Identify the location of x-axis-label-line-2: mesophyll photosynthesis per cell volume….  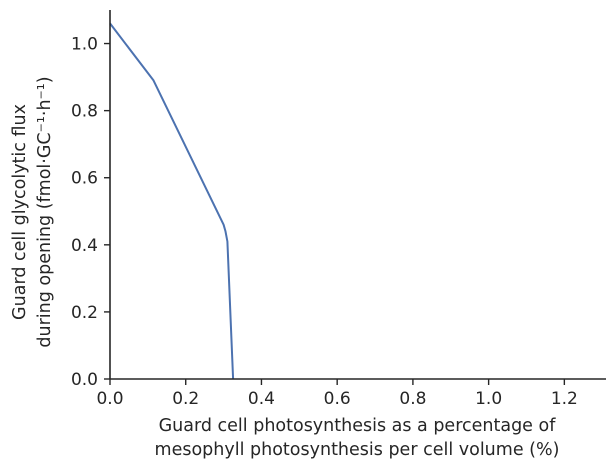
(357, 450).